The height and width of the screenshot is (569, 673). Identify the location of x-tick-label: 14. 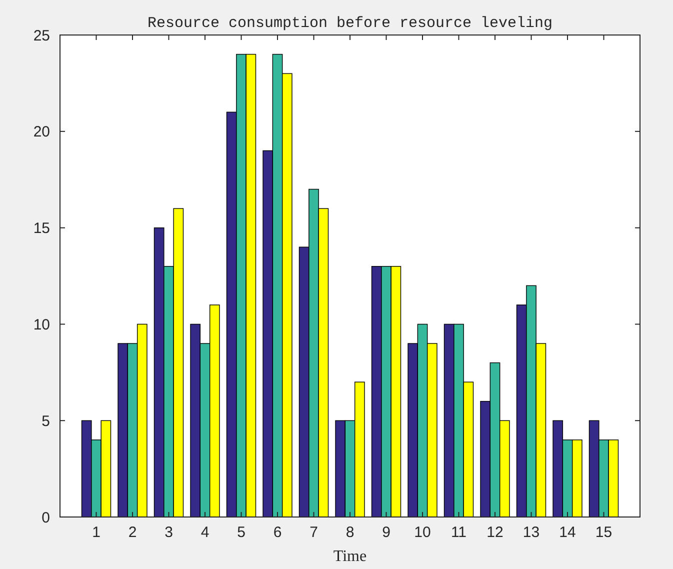
(567, 532).